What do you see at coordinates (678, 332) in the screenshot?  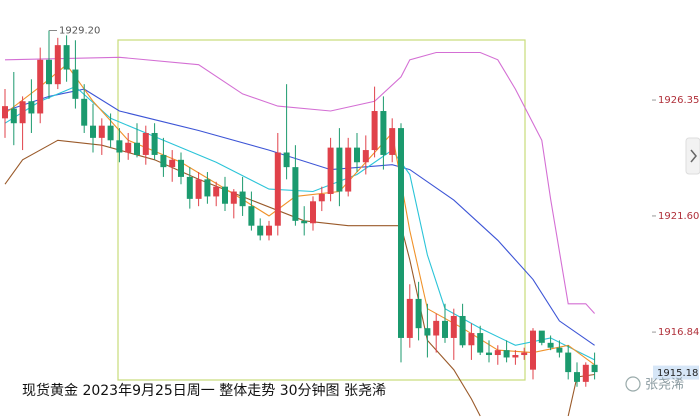 I see `y-tick-label: 1916.84` at bounding box center [678, 332].